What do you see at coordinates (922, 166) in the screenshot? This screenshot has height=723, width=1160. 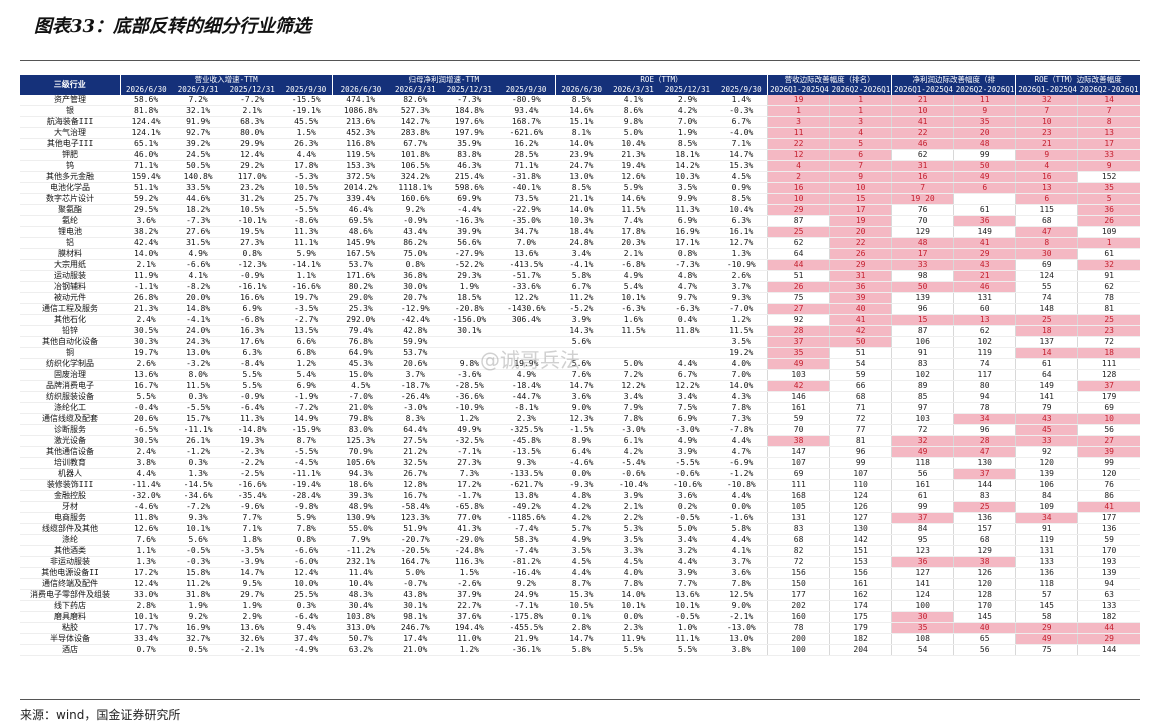 I see `rank-cell: 31` at bounding box center [922, 166].